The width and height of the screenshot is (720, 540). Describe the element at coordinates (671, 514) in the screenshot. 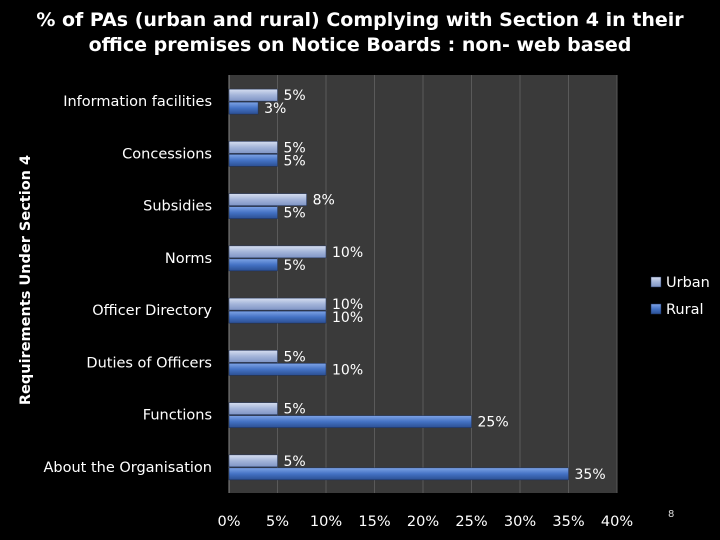

I see `page-number: 8` at that location.